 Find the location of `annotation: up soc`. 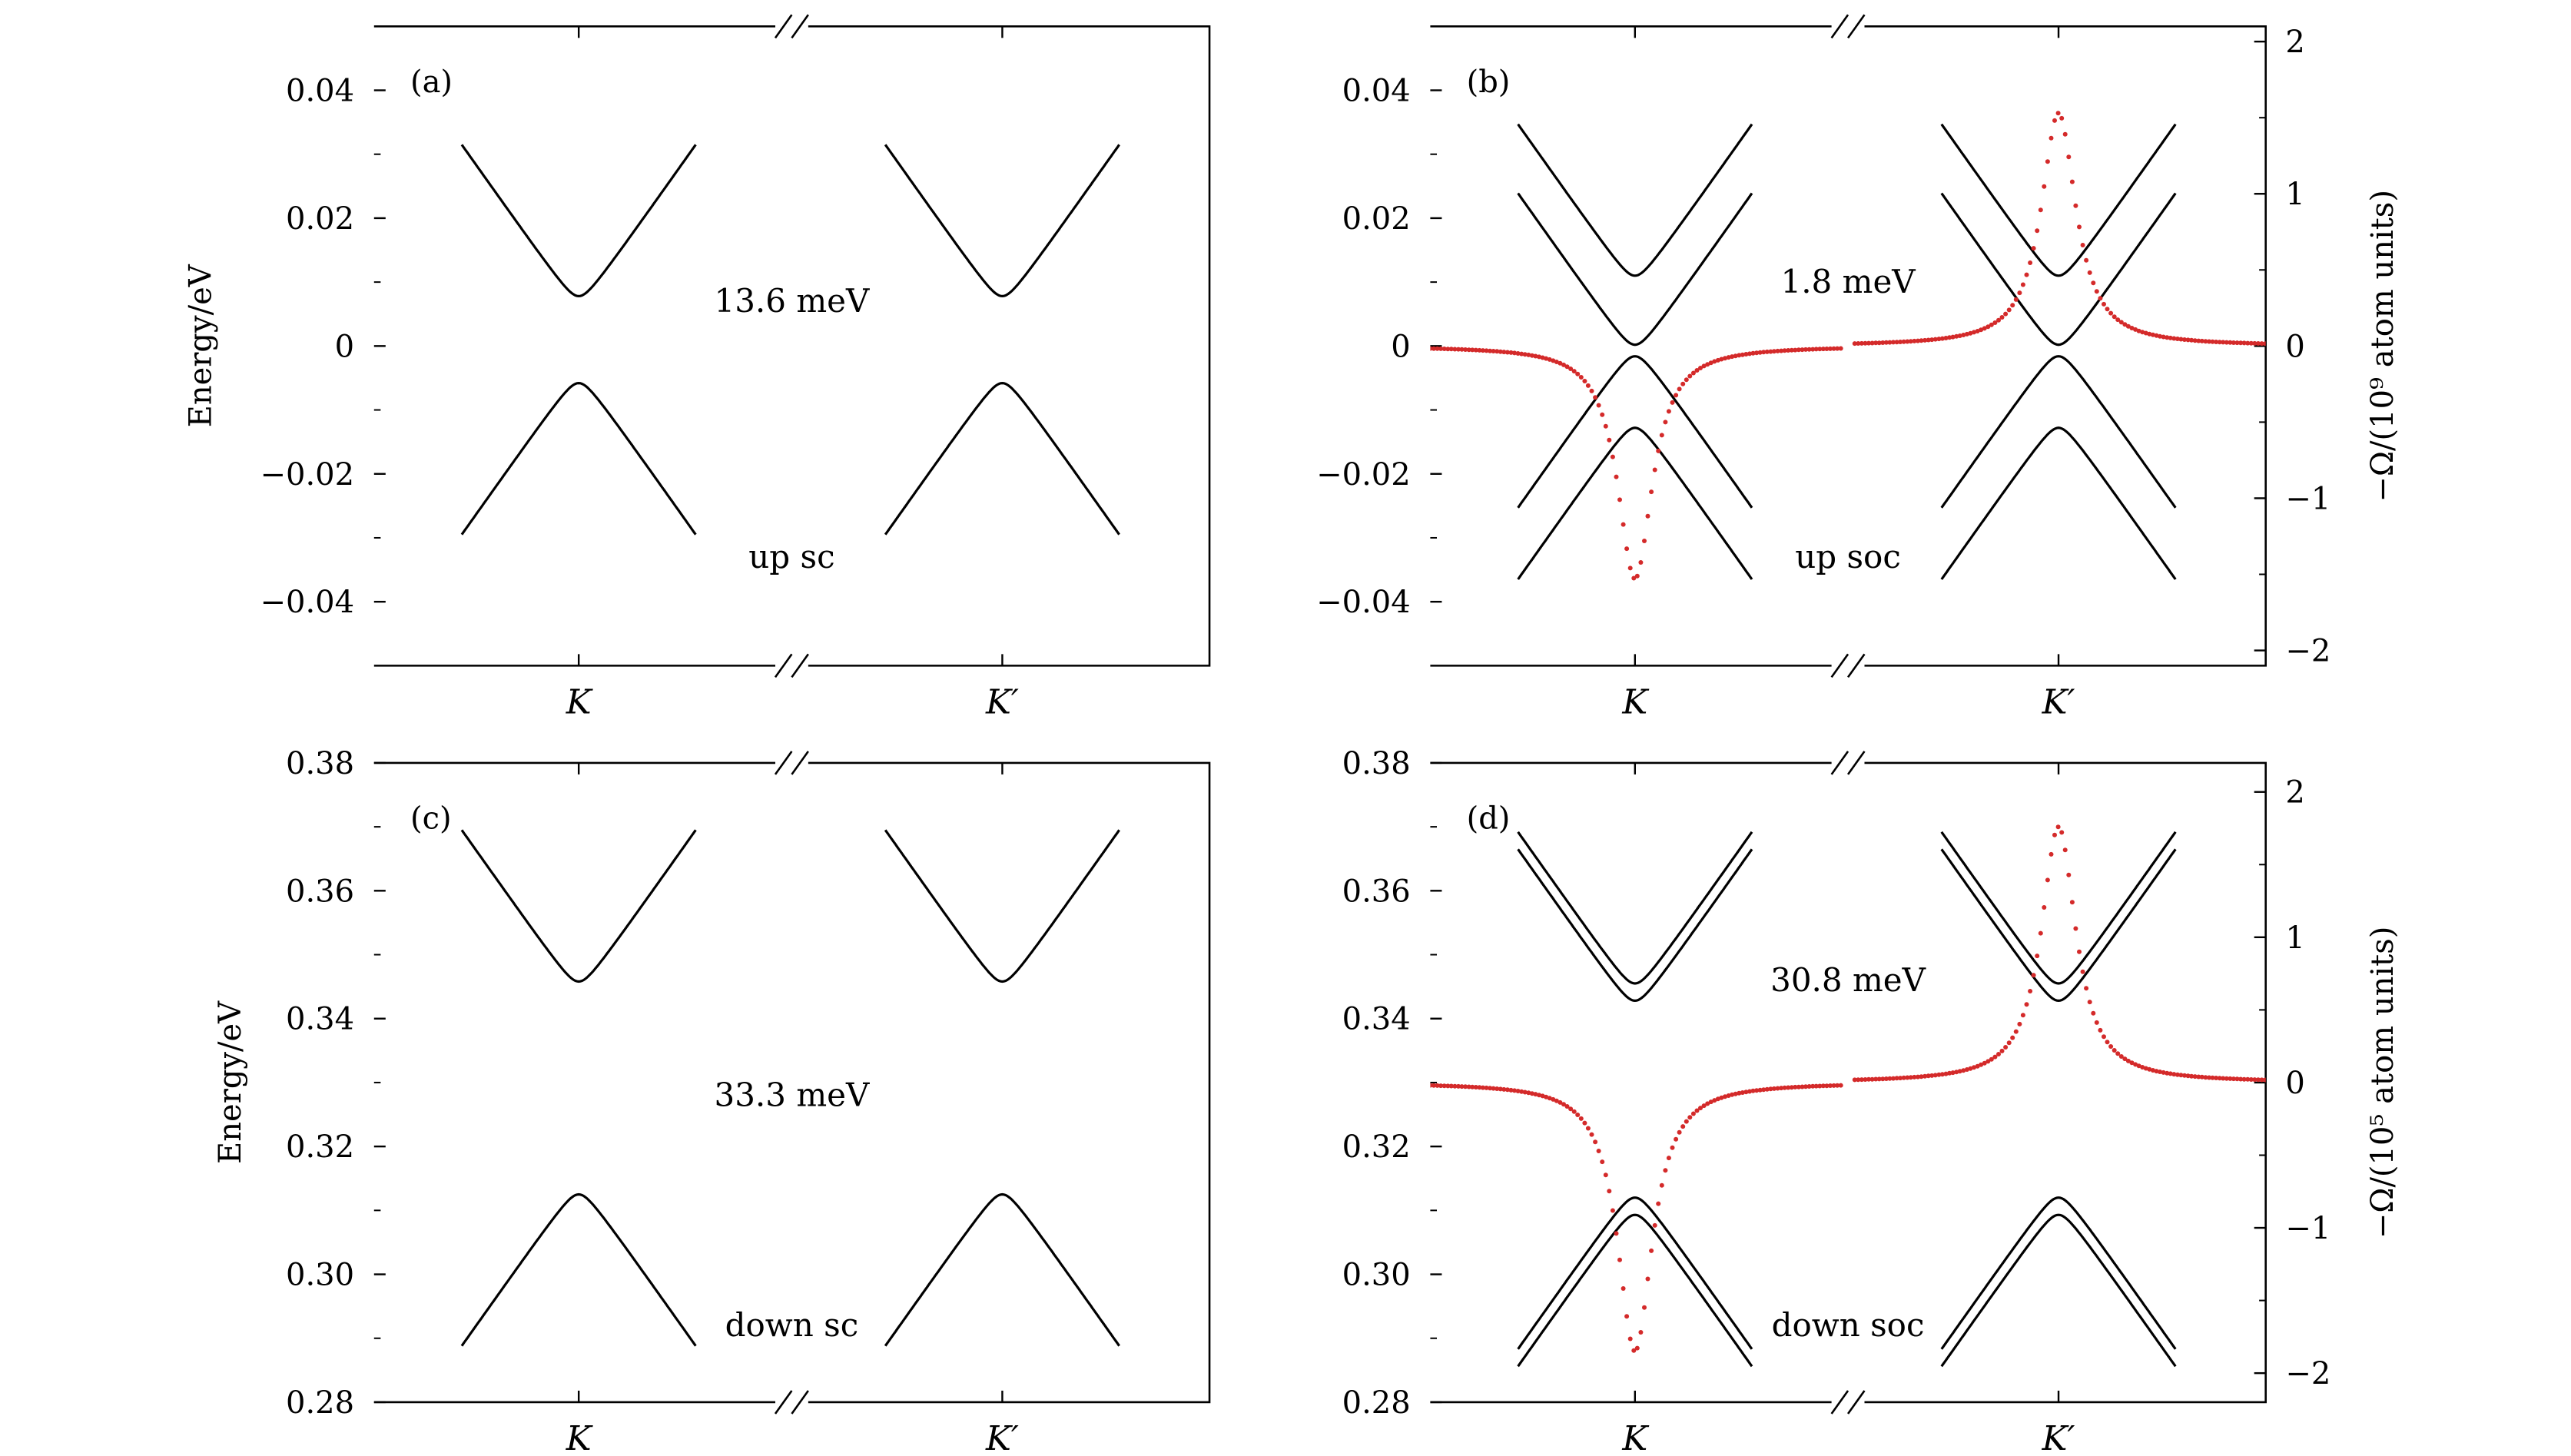

annotation: up soc is located at coordinates (1848, 556).